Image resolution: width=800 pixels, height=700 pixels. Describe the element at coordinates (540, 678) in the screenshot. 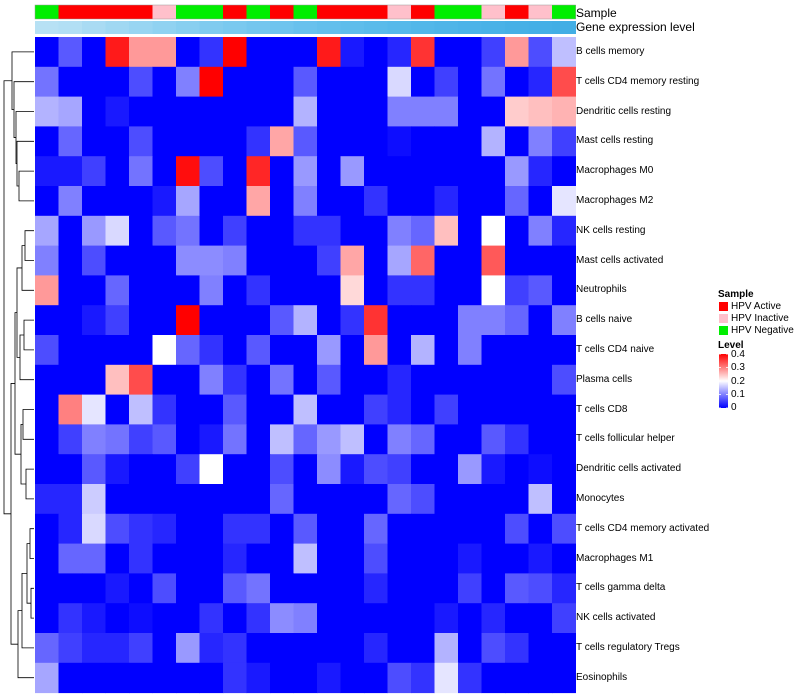

I see `cell-r21-c21` at that location.